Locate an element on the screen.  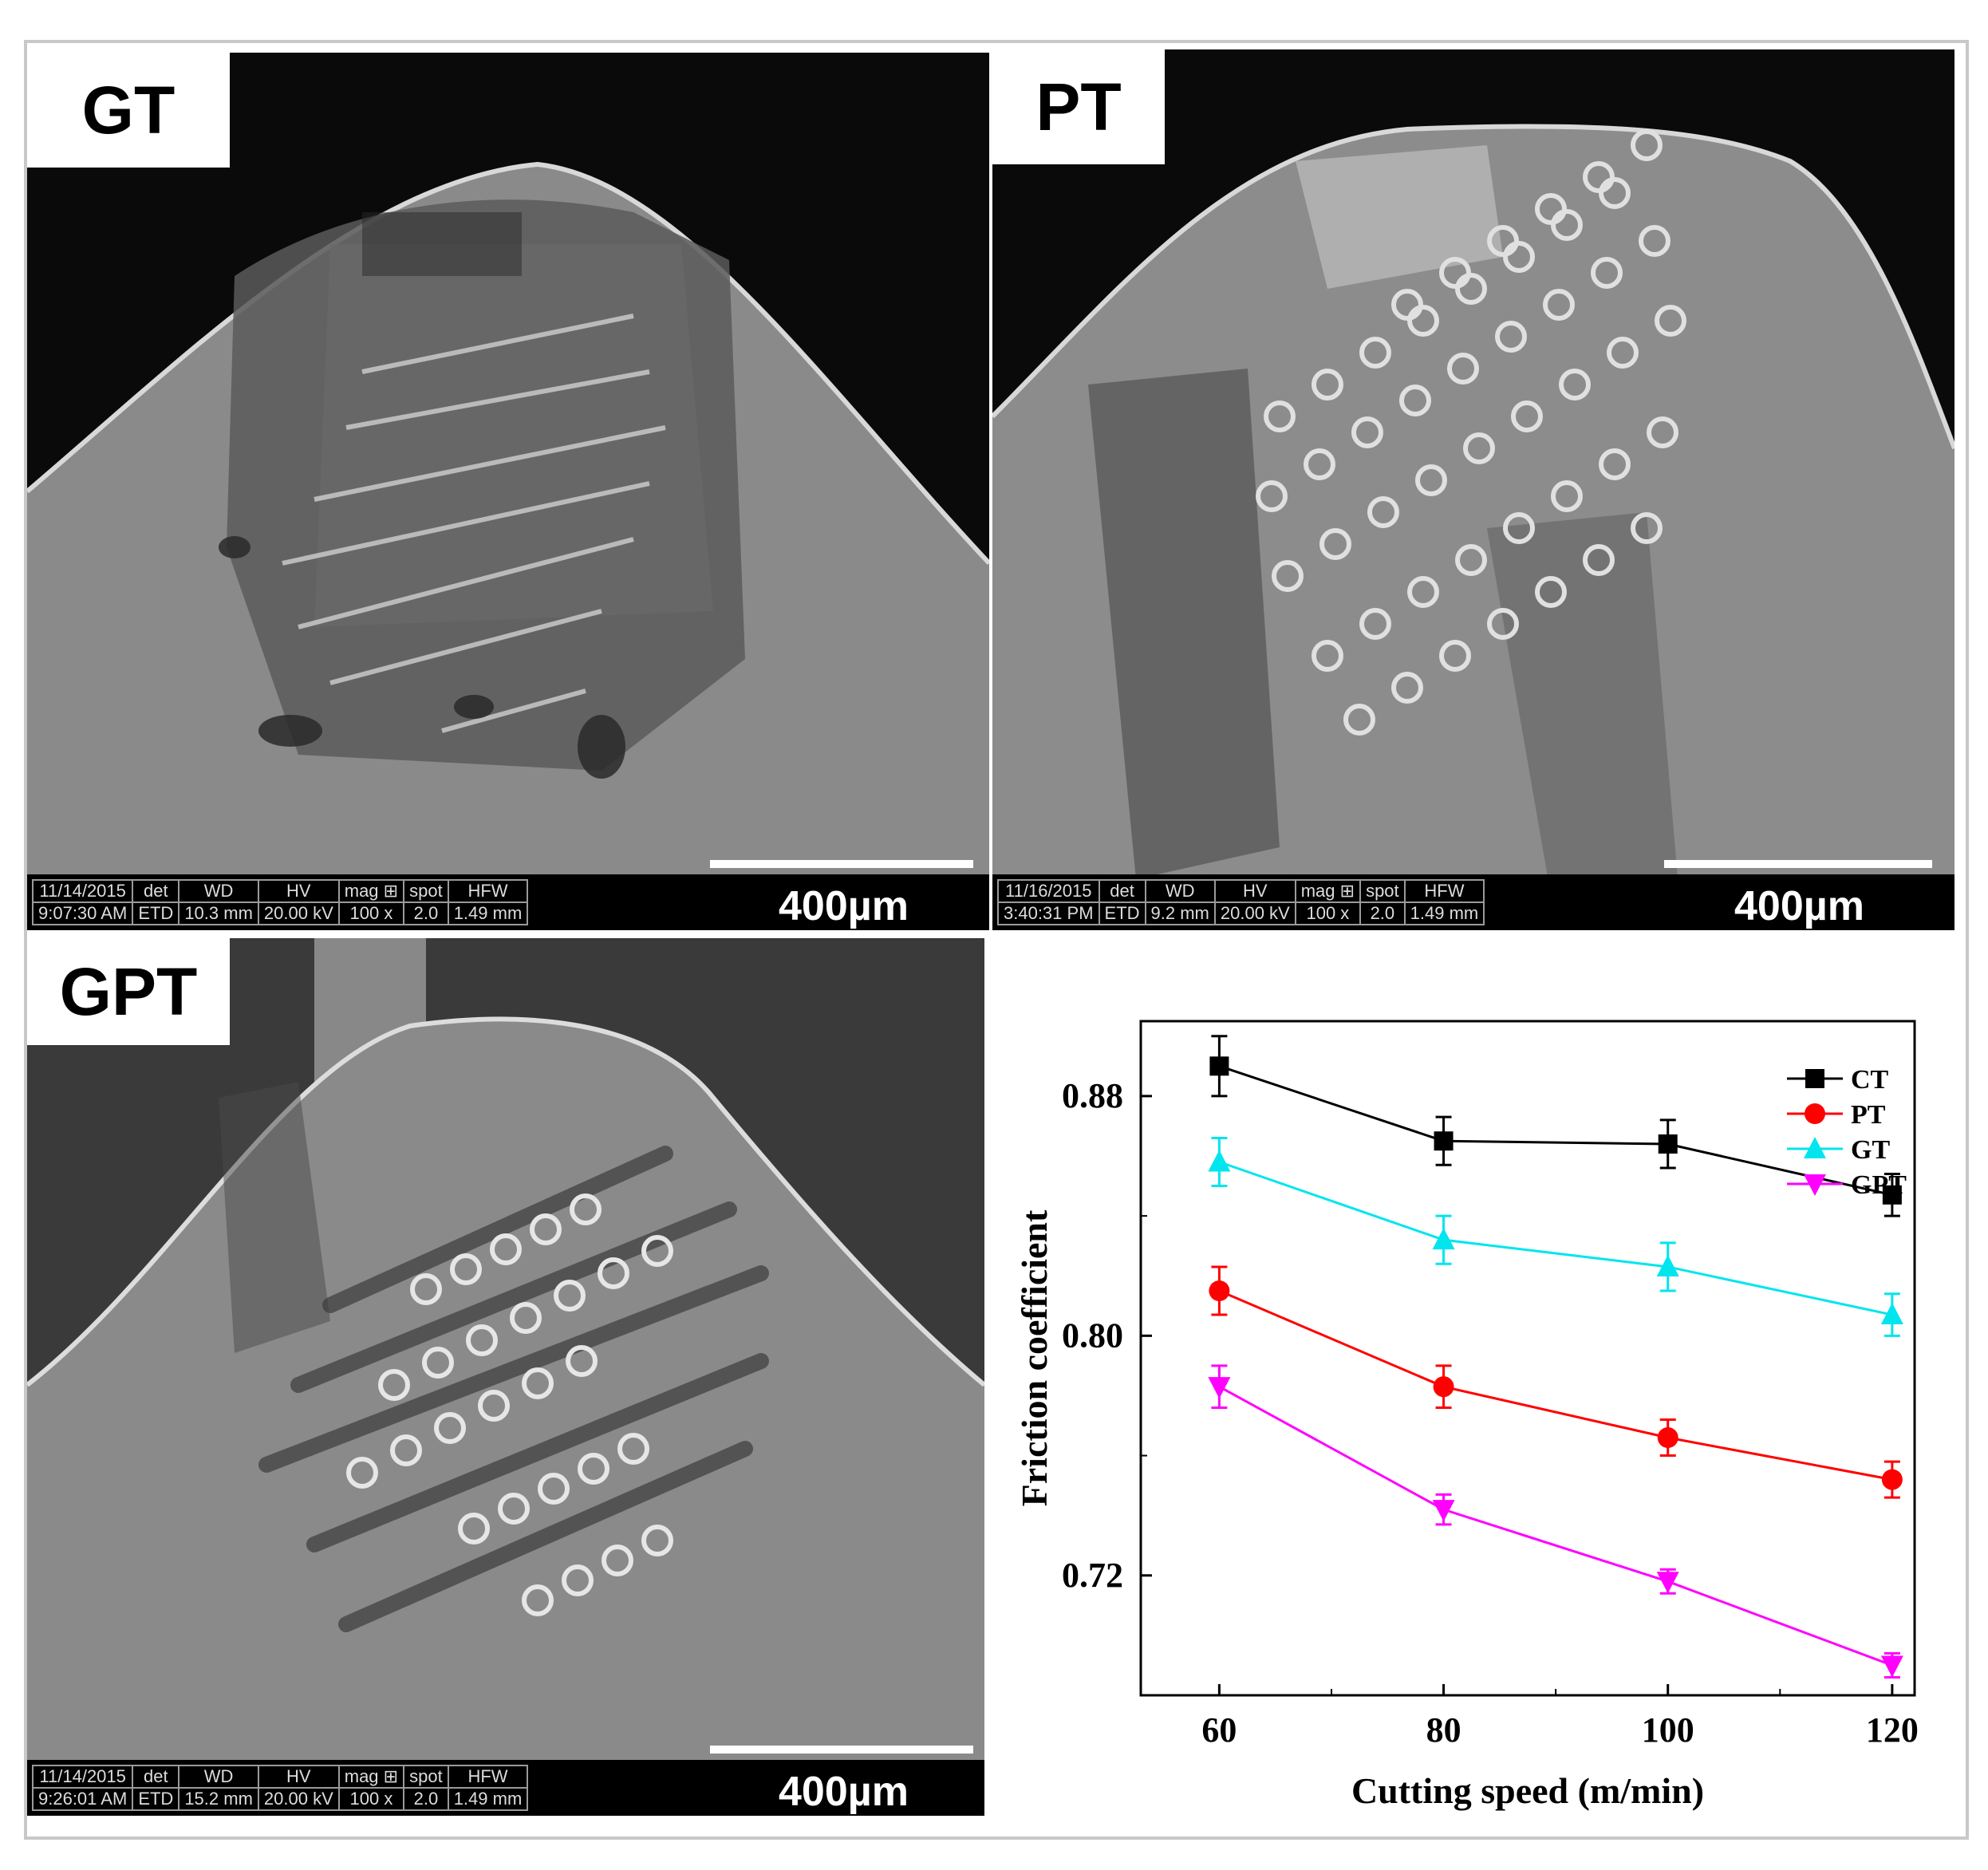
x-tick-label: 120 is located at coordinates (1892, 1730).